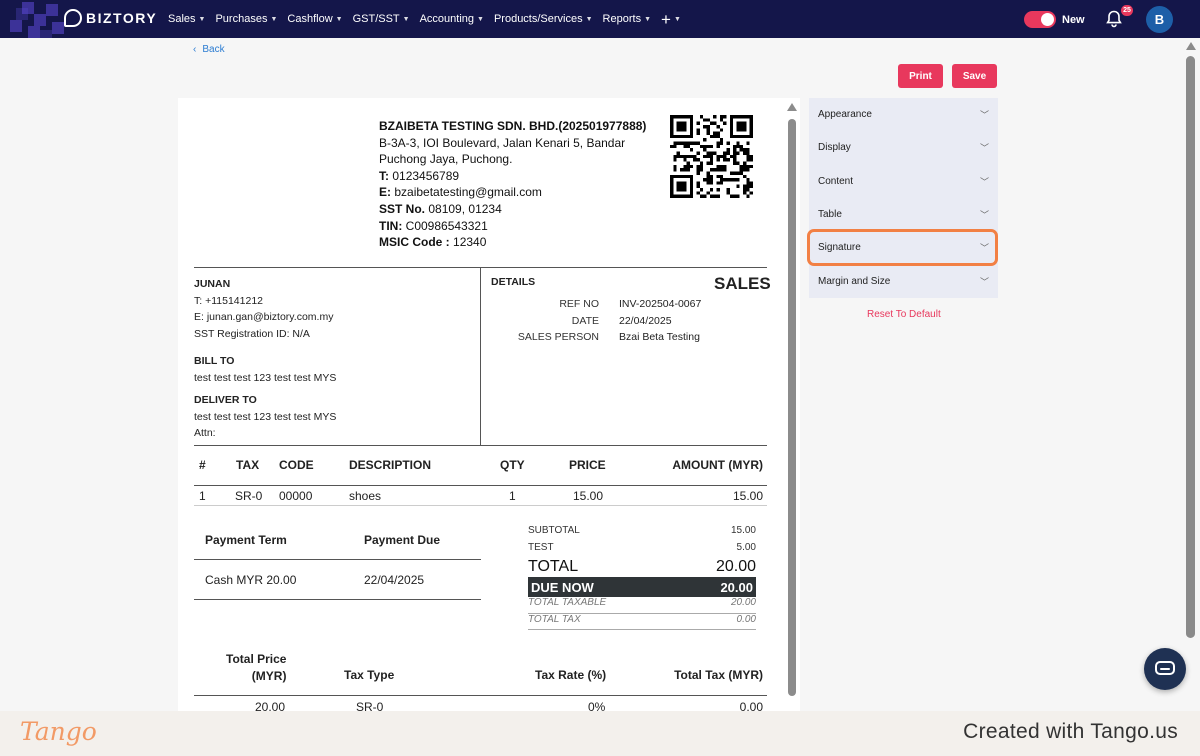  What do you see at coordinates (1191, 46) in the screenshot?
I see `page-scroll-up-icon` at bounding box center [1191, 46].